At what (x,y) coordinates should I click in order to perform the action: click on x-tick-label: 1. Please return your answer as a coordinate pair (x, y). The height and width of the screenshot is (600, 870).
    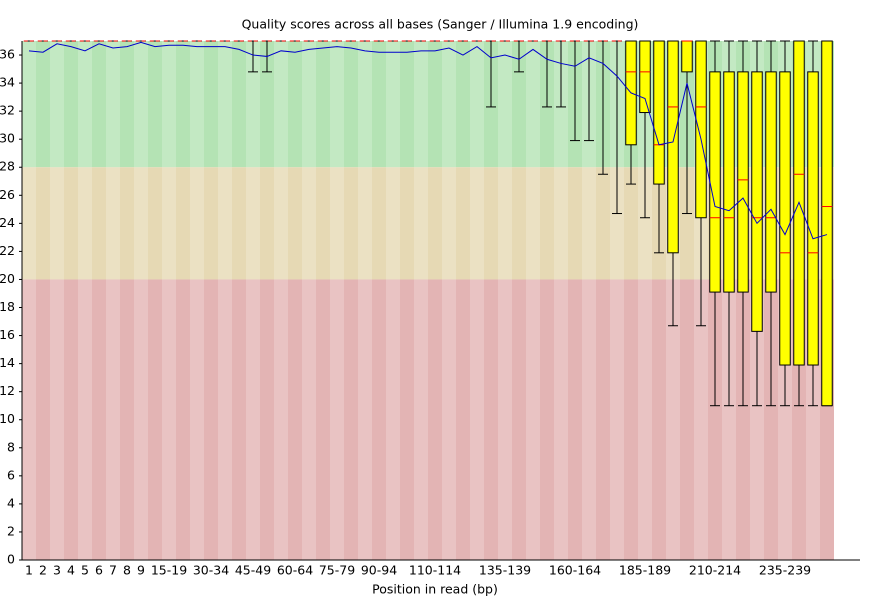
    Looking at the image, I should click on (29, 570).